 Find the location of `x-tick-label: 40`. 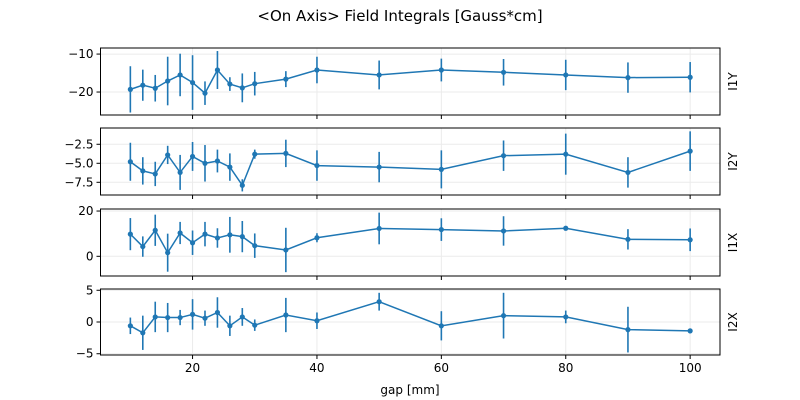

x-tick-label: 40 is located at coordinates (316, 368).